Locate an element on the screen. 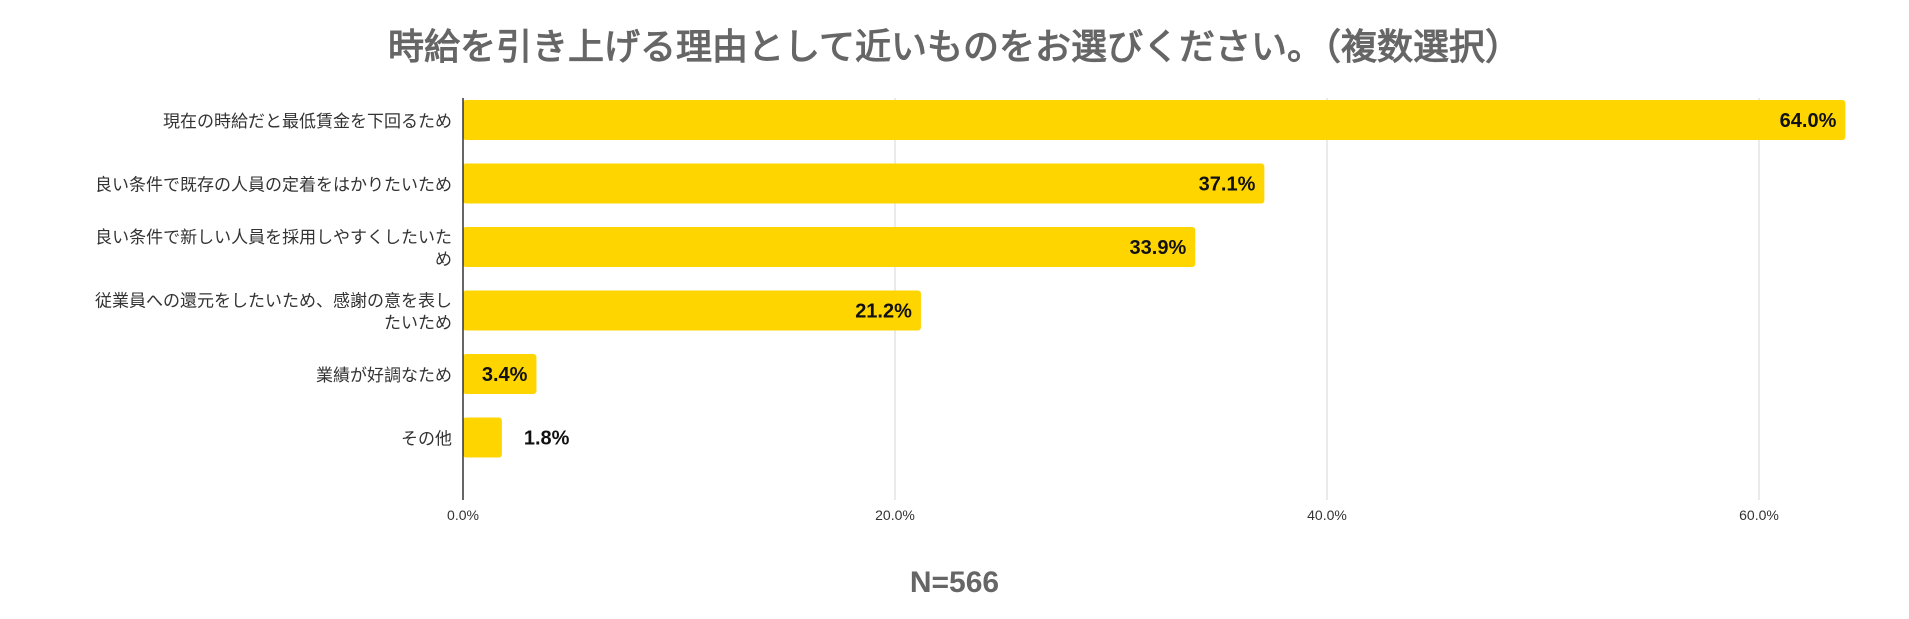 The image size is (1909, 619). x-tick-labels: 0.0% 20.0% 40.0% 60.0% is located at coordinates (1113, 515).